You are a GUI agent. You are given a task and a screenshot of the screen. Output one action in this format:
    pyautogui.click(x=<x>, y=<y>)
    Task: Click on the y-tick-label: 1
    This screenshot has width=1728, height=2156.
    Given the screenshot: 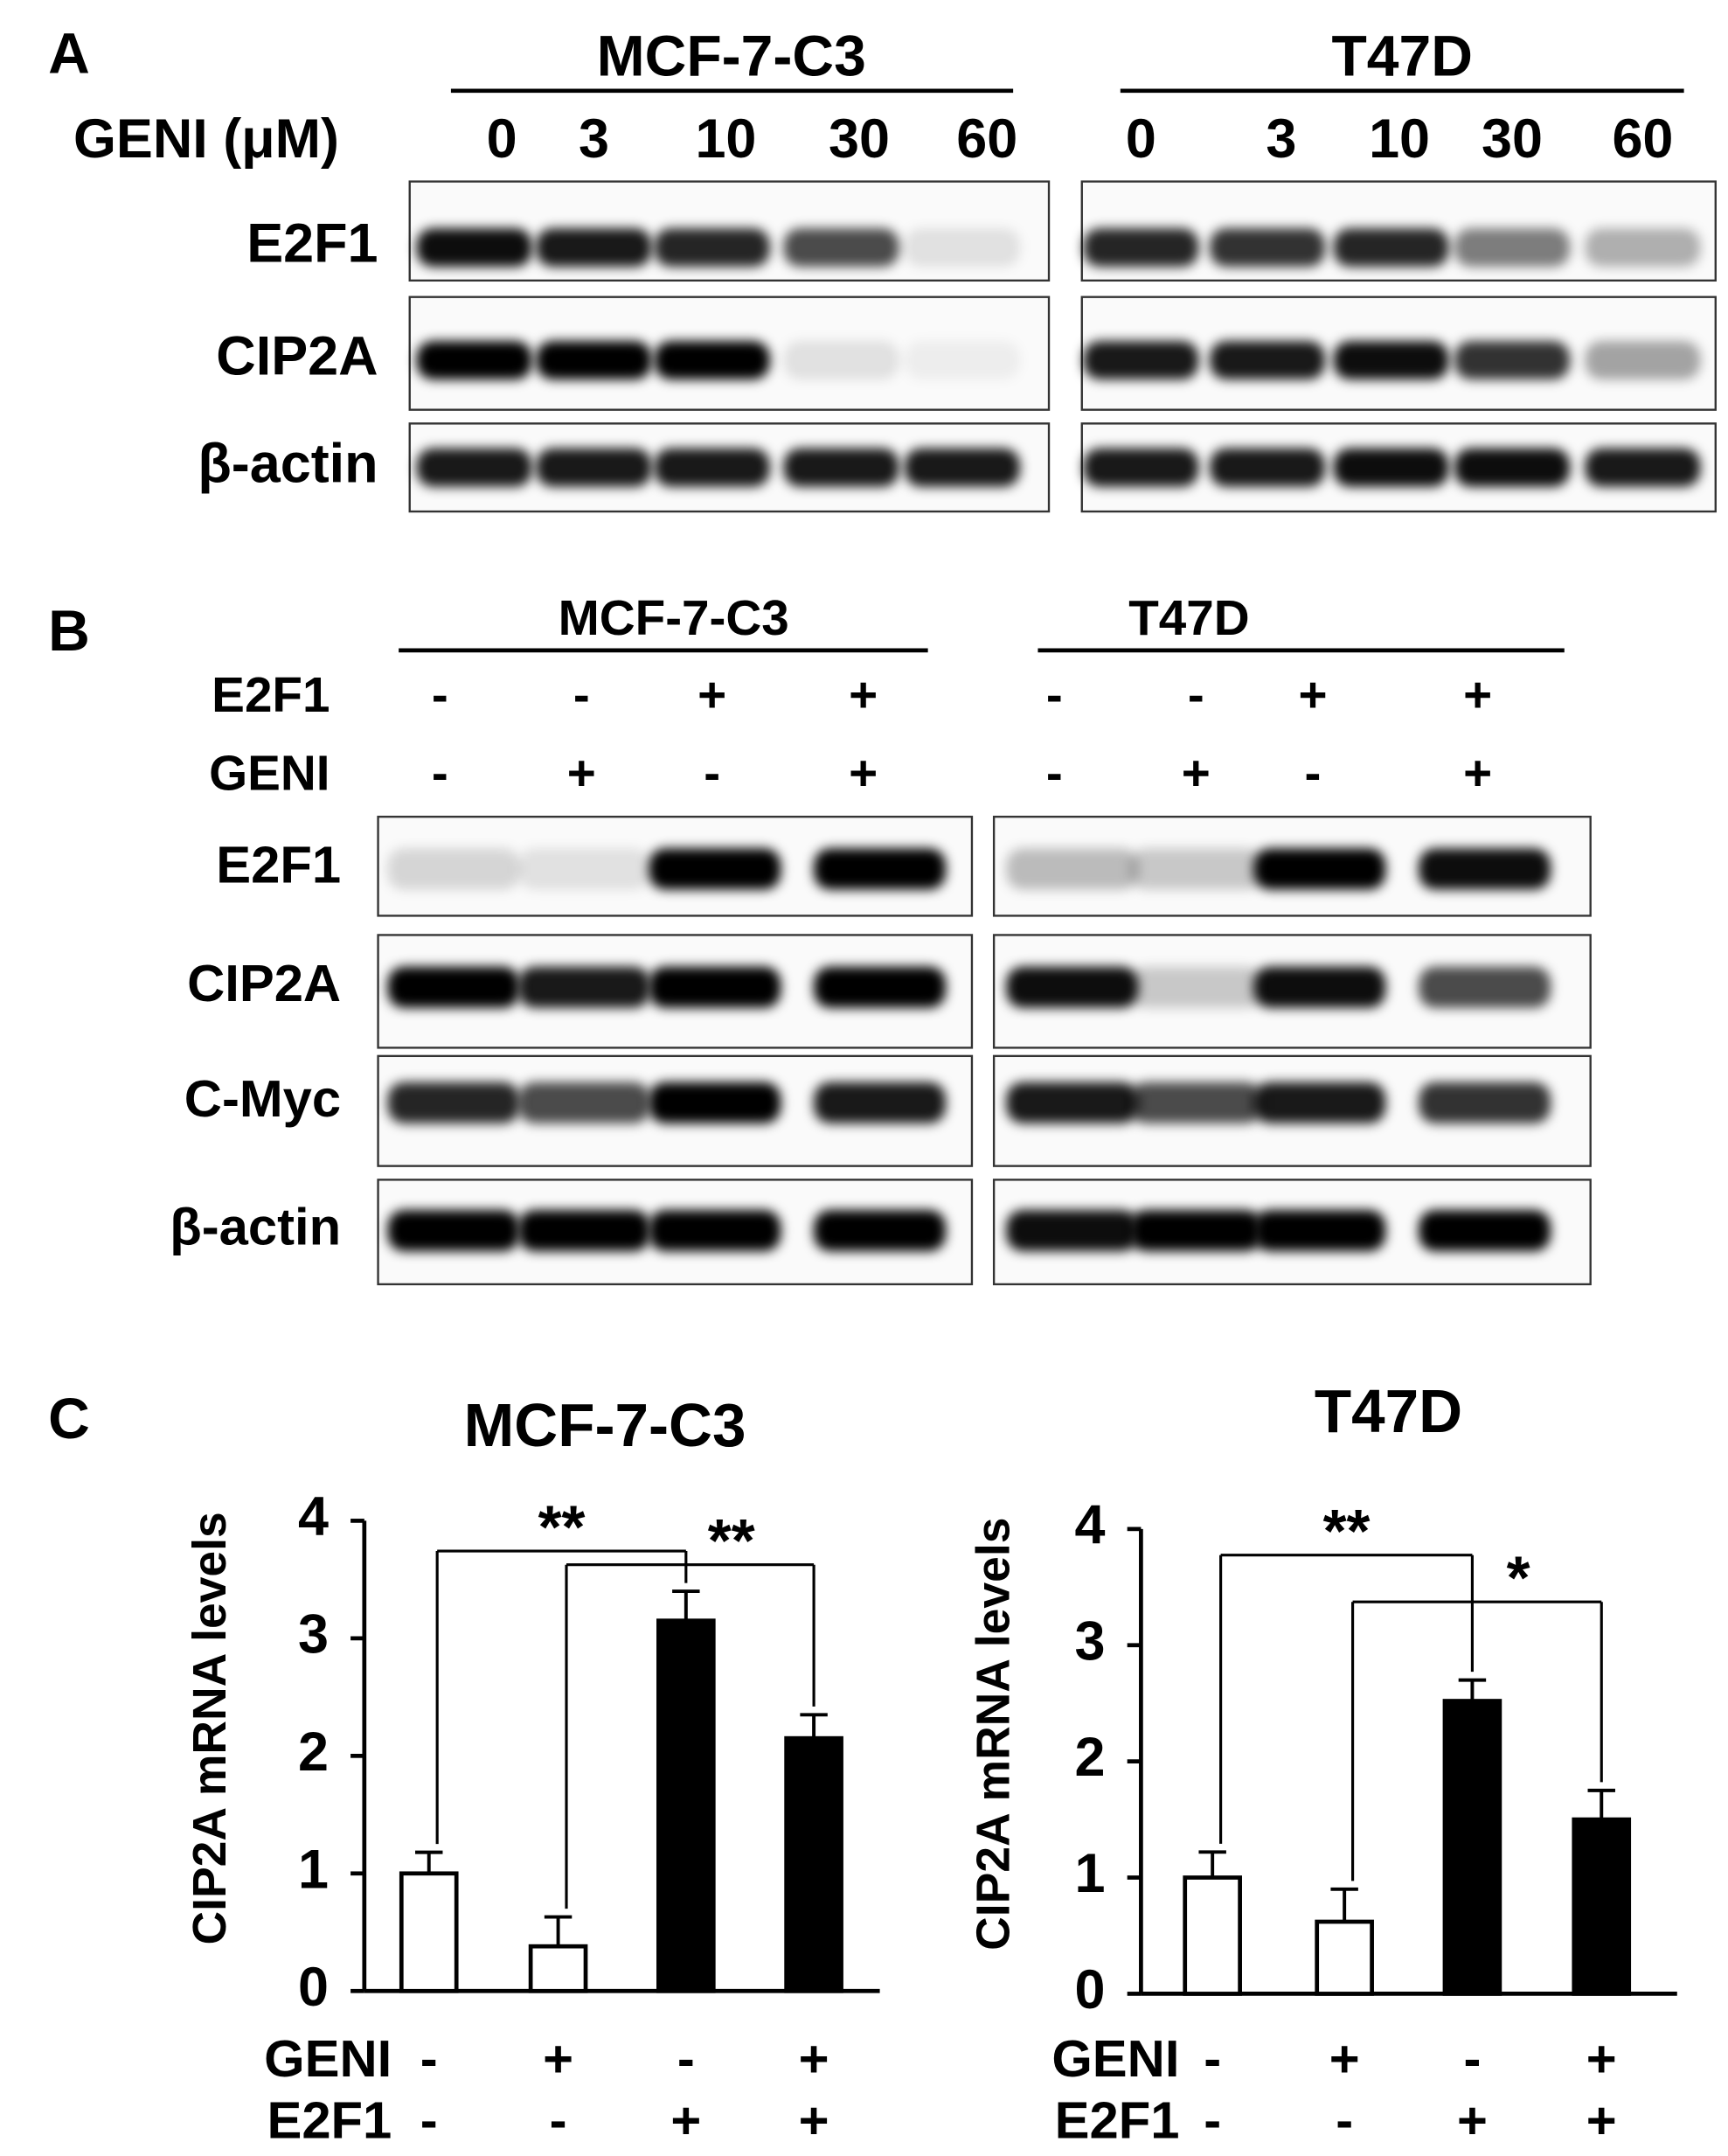 What is the action you would take?
    pyautogui.click(x=1091, y=1873)
    